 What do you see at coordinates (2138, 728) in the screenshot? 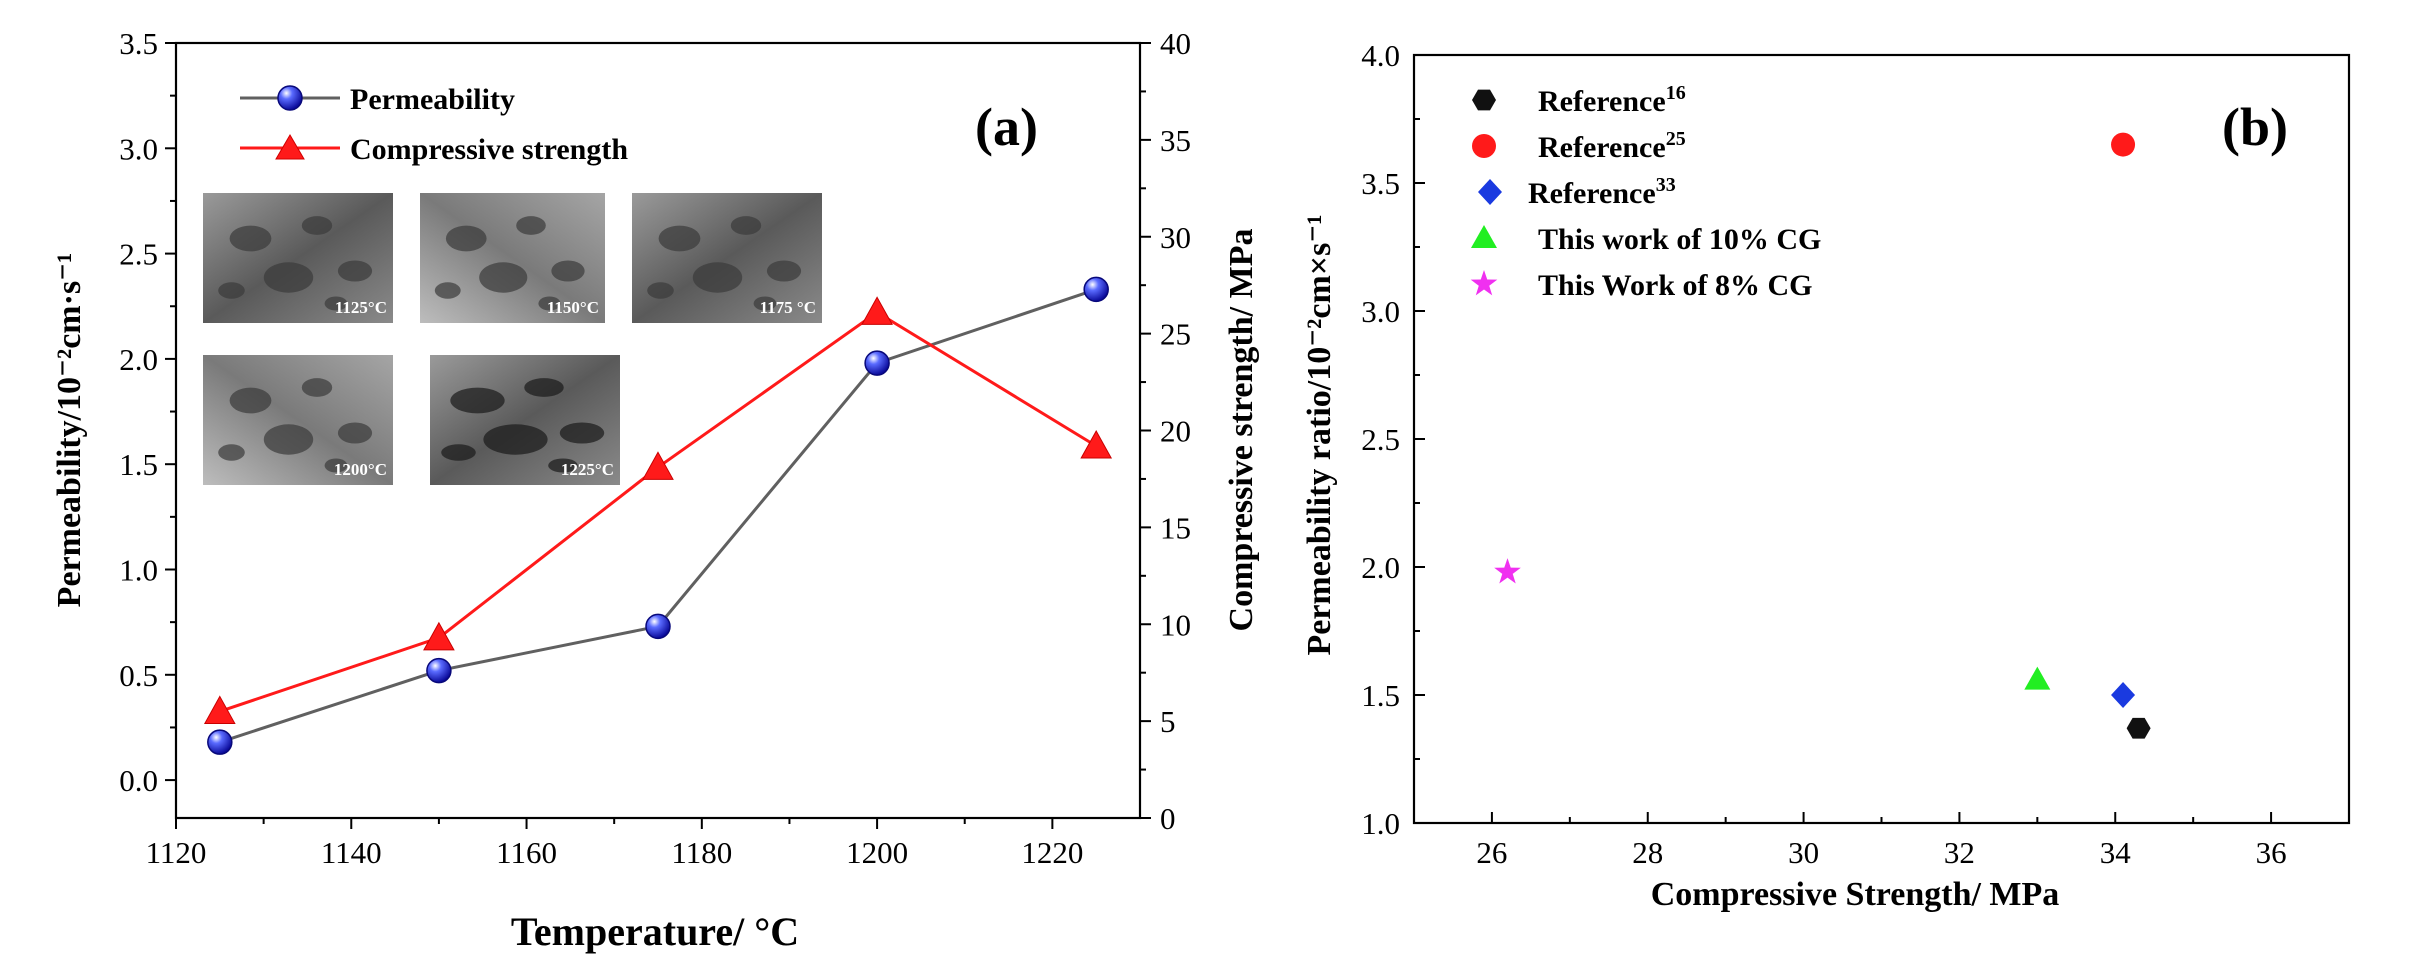
I see `scatter-point-ref16` at bounding box center [2138, 728].